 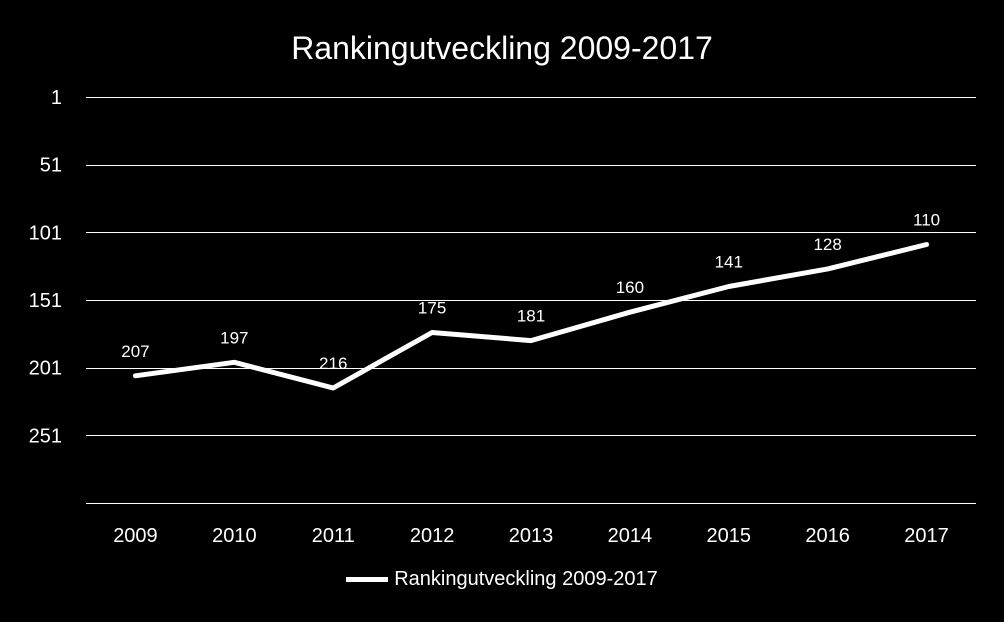 I want to click on data-label: 110, so click(x=926, y=220).